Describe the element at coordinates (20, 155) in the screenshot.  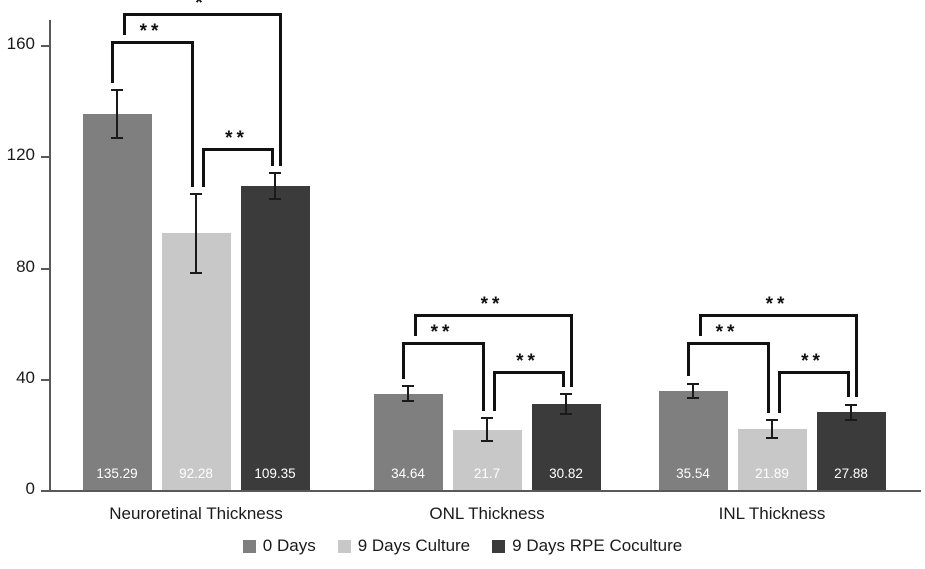
I see `y-tick-label: 120` at that location.